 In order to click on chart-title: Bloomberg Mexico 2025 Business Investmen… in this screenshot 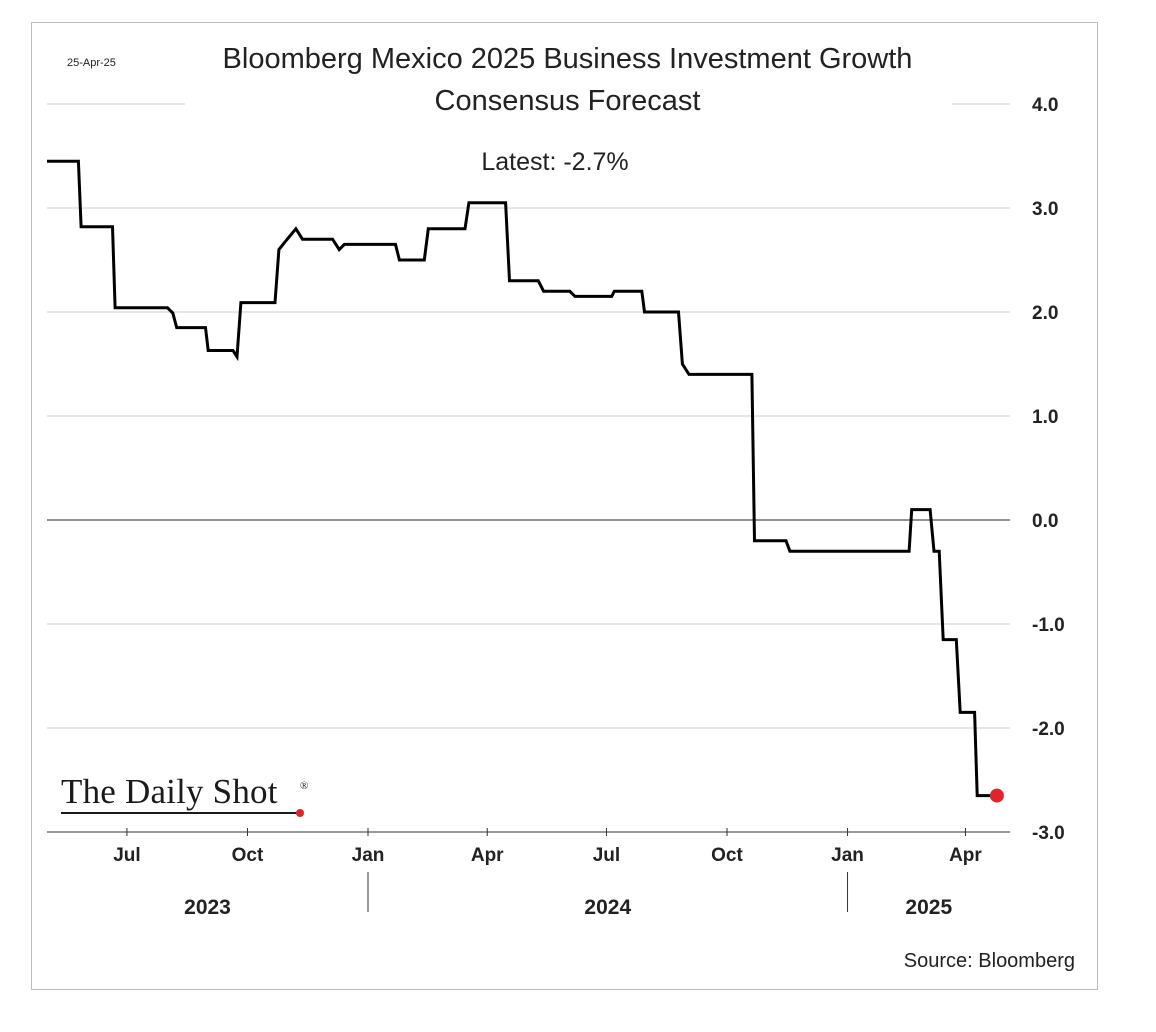, I will do `click(567, 80)`.